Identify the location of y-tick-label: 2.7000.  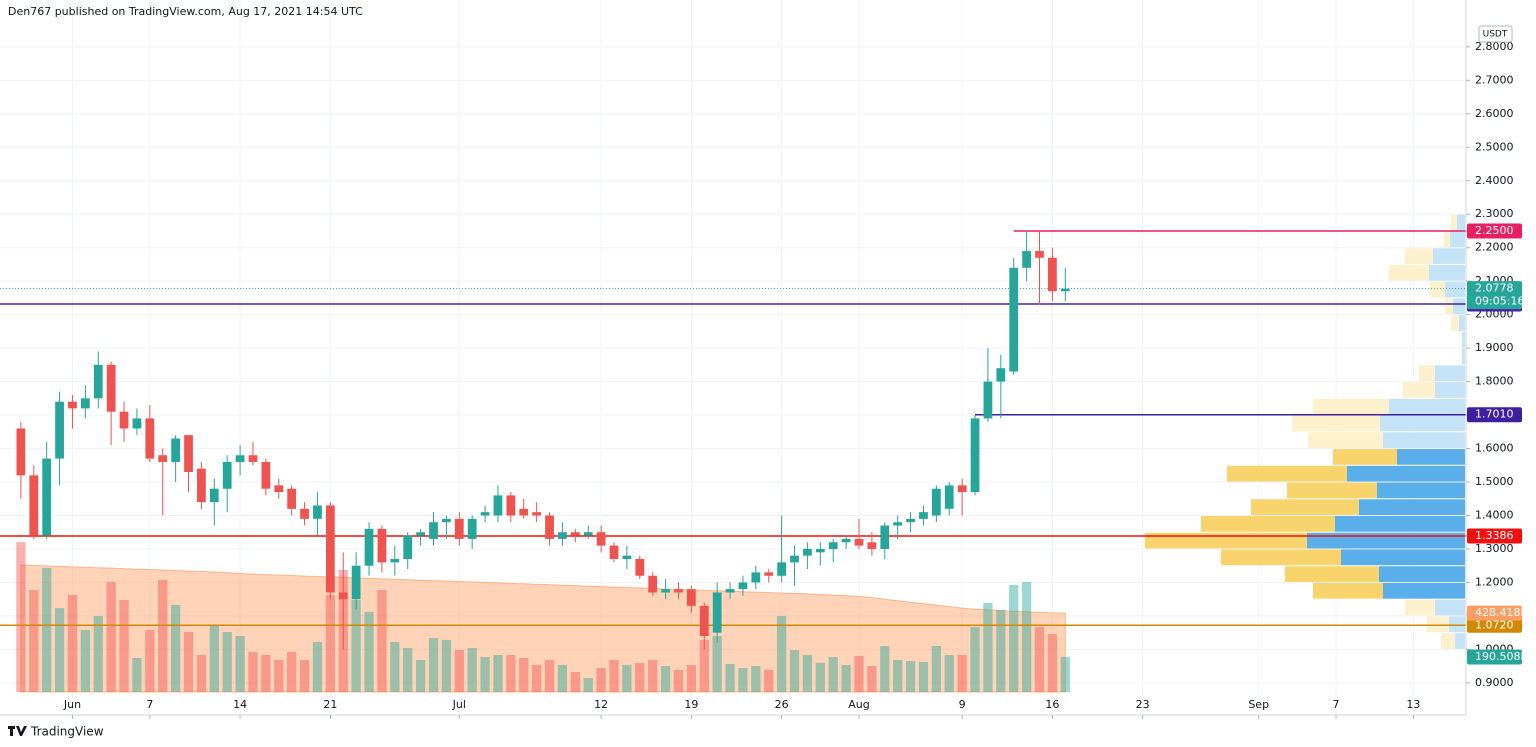
(1494, 79).